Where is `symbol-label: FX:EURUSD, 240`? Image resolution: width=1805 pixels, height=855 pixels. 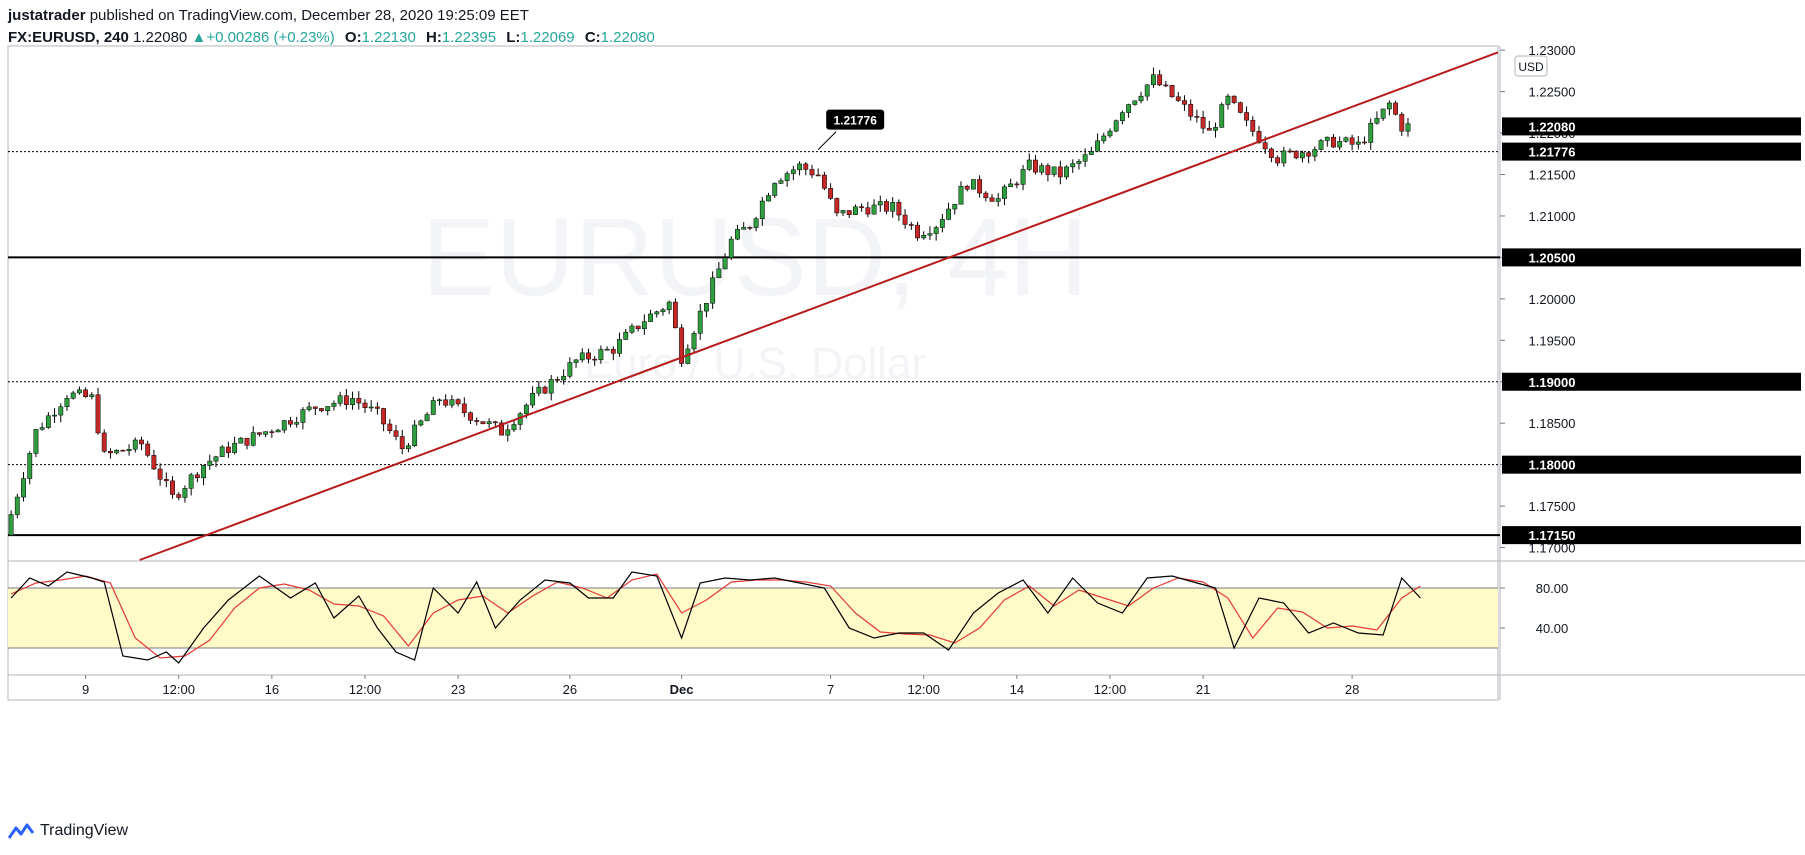
symbol-label: FX:EURUSD, 240 is located at coordinates (68, 37).